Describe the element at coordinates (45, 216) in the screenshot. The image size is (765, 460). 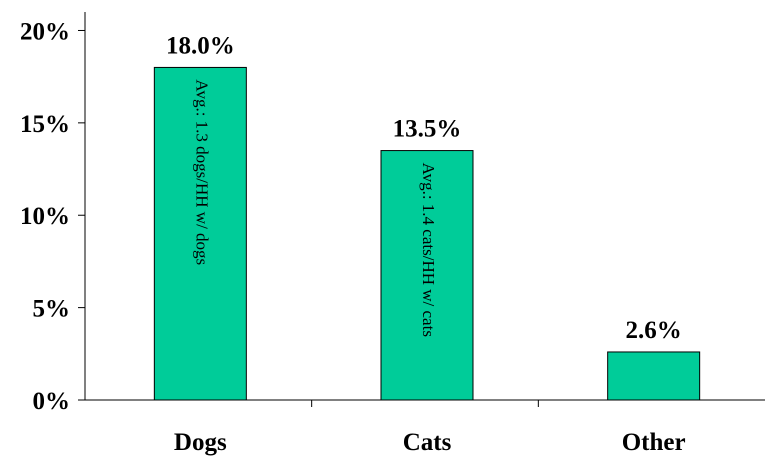
I see `y-tick-label: 10%` at that location.